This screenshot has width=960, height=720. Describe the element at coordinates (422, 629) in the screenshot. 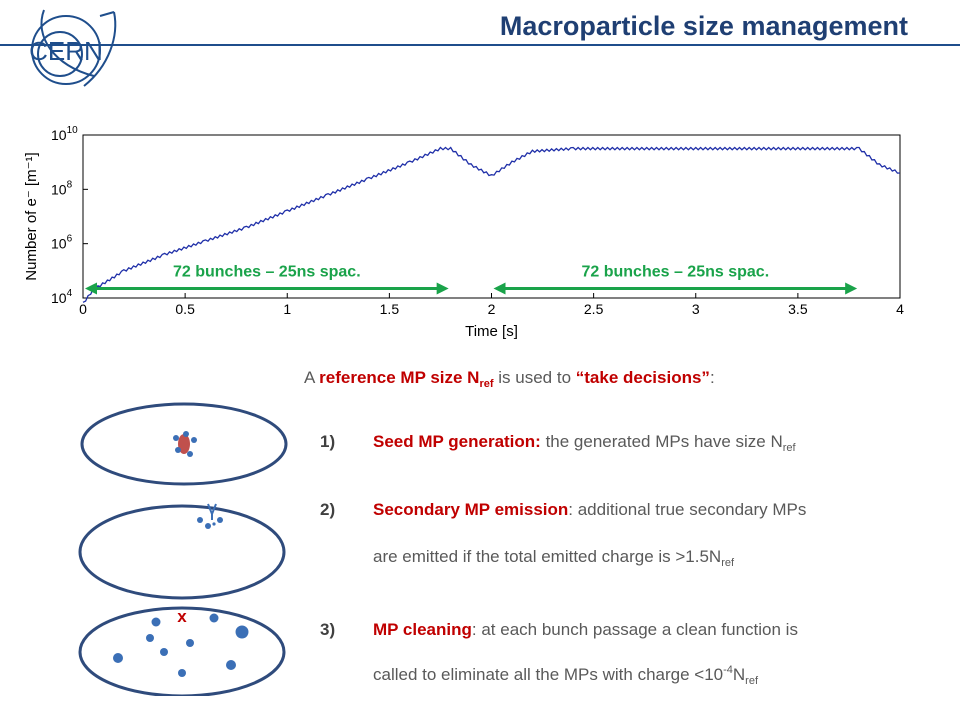

I see `item-head: MP cleaning` at that location.